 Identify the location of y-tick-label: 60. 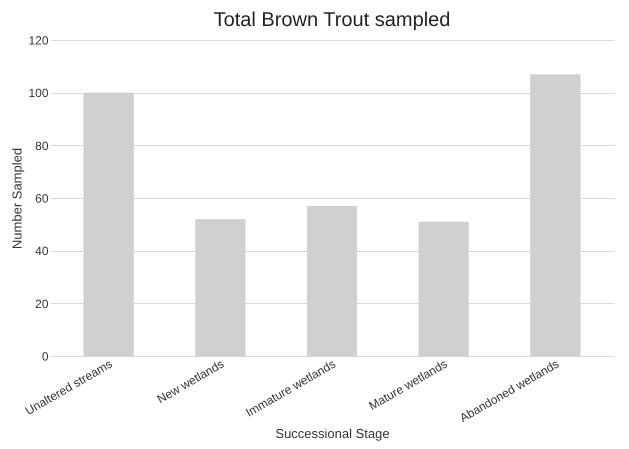
(42, 199).